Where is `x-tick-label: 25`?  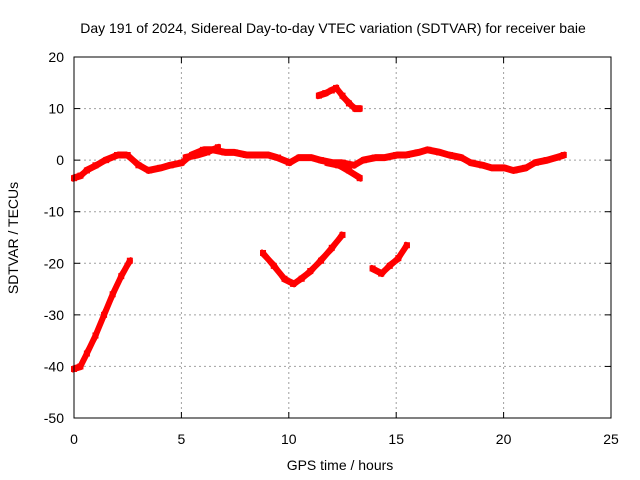
x-tick-label: 25 is located at coordinates (611, 439).